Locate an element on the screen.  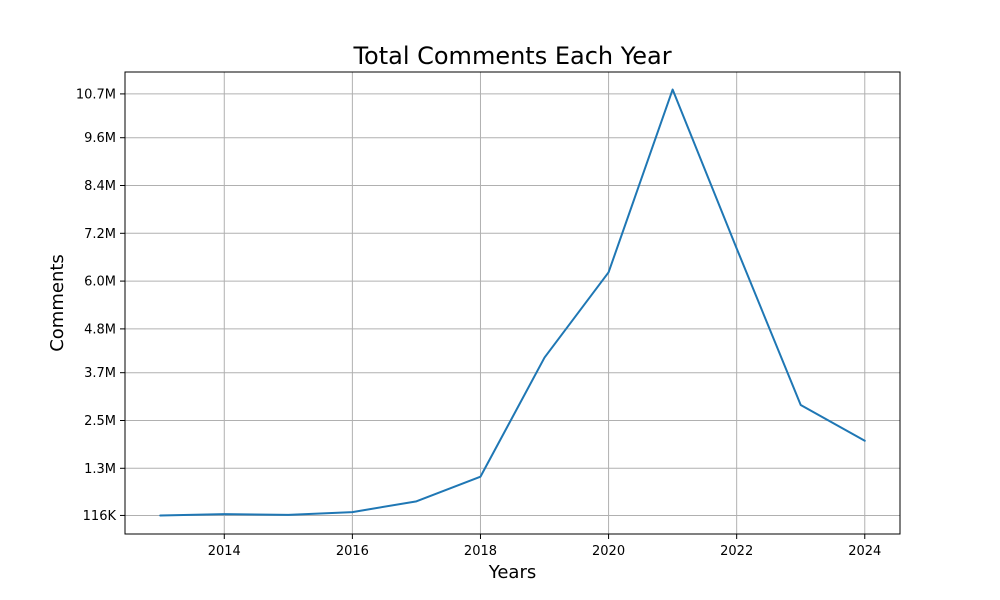
x-tick-label: 2020 is located at coordinates (608, 551).